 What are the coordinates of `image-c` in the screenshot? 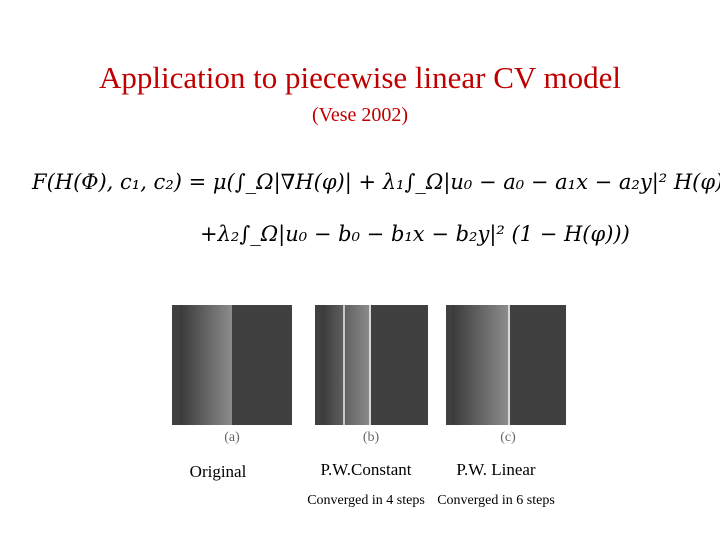 It's located at (506, 365).